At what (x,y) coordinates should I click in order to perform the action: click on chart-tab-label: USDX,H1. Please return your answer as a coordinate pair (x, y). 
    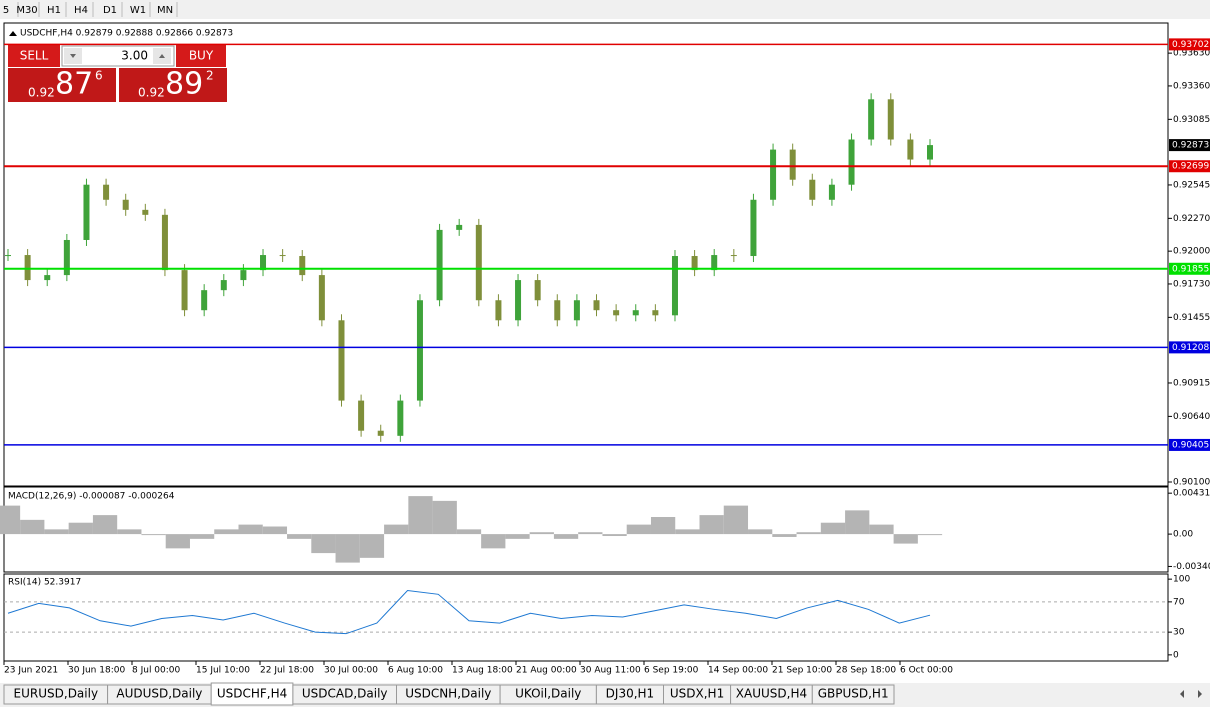
    Looking at the image, I should click on (697, 694).